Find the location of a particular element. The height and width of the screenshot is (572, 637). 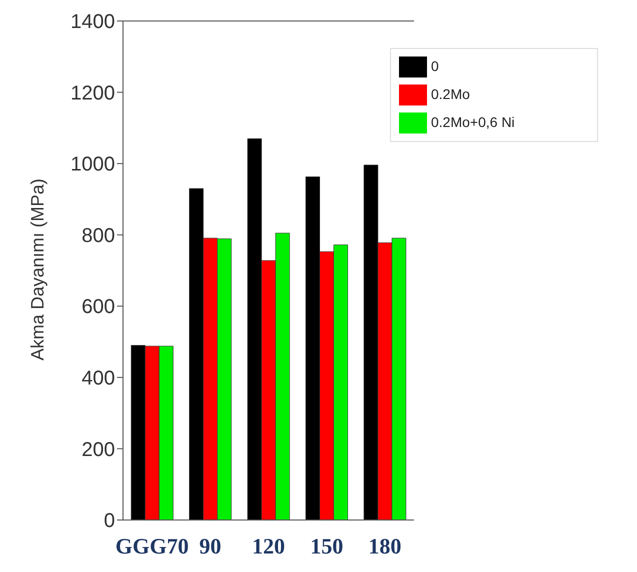

y-tick-label: 0 is located at coordinates (109, 521).